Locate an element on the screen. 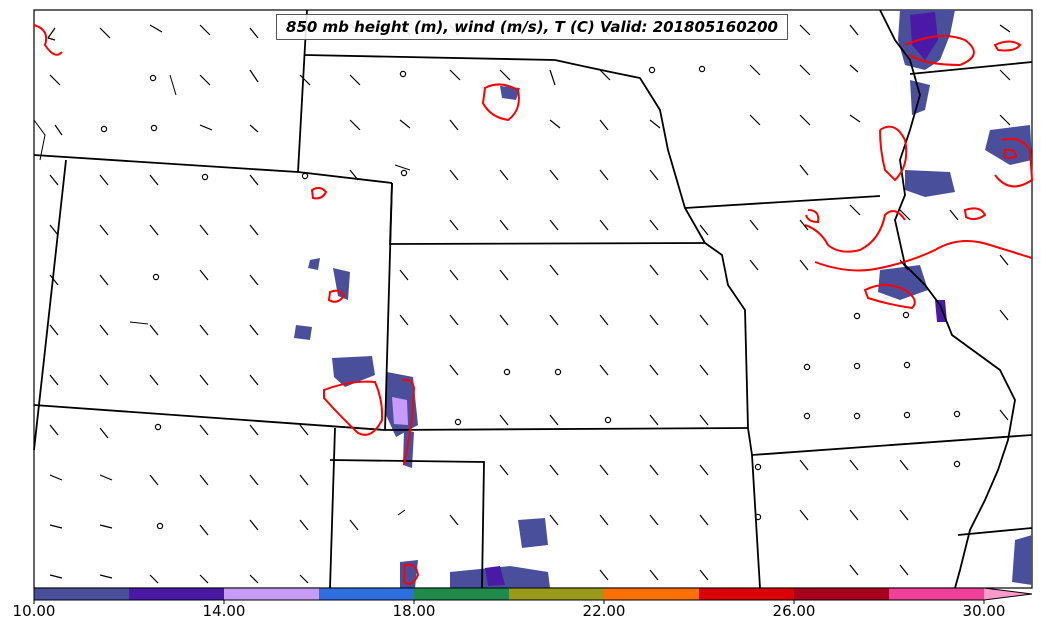 The image size is (1041, 633). colorbar-outline is located at coordinates (533, 594).